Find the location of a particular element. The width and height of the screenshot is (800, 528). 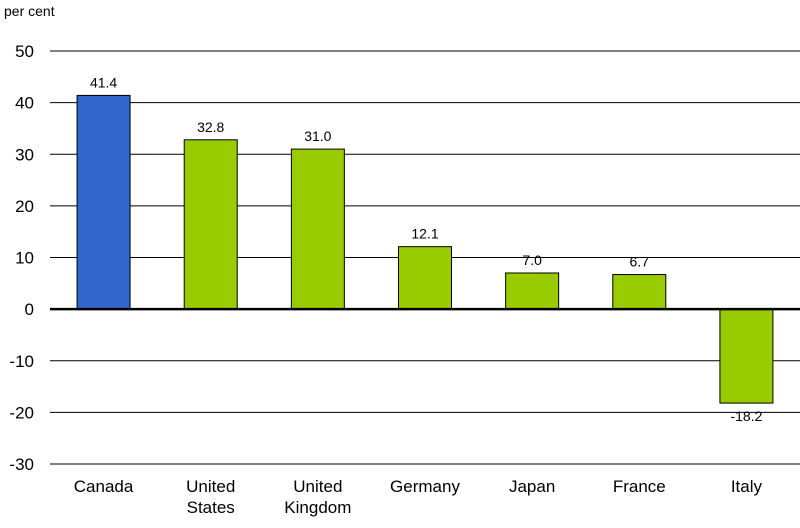

category-label: Japan is located at coordinates (532, 486).